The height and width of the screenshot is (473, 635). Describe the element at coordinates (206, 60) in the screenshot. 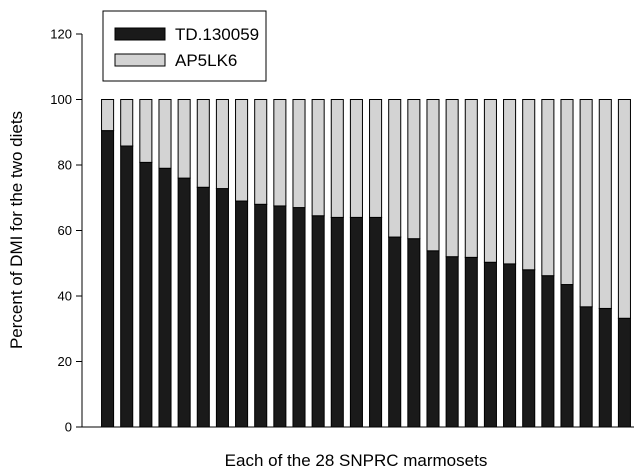

I see `legend-label-ap5lk6: AP5LK6` at that location.